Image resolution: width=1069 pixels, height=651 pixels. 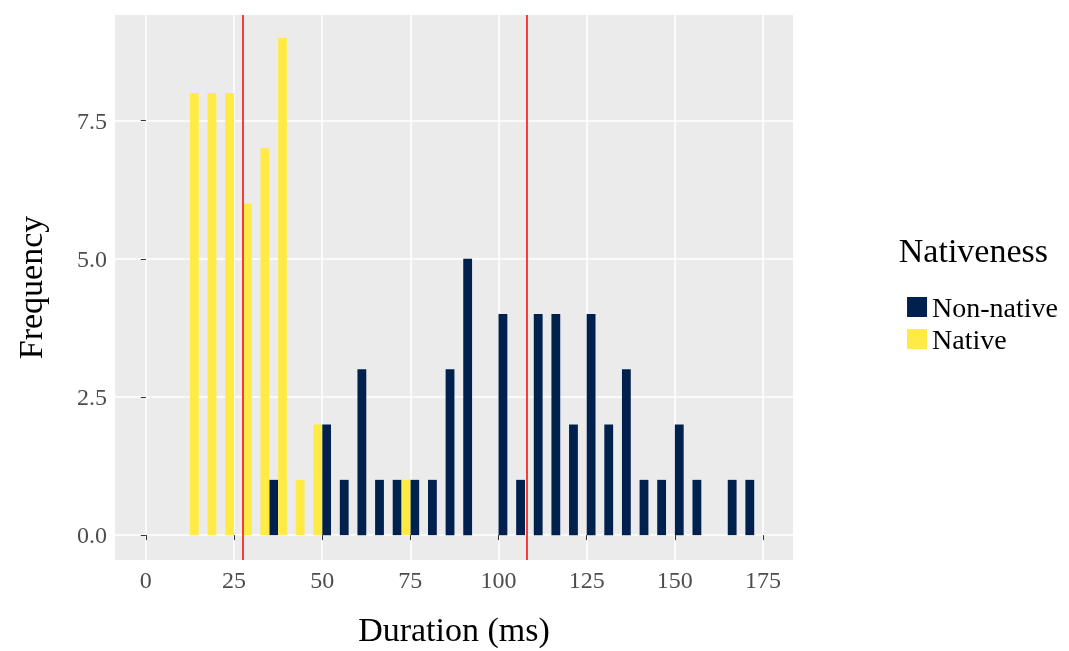 I want to click on y-tick-label: 0.0, so click(x=92, y=535).